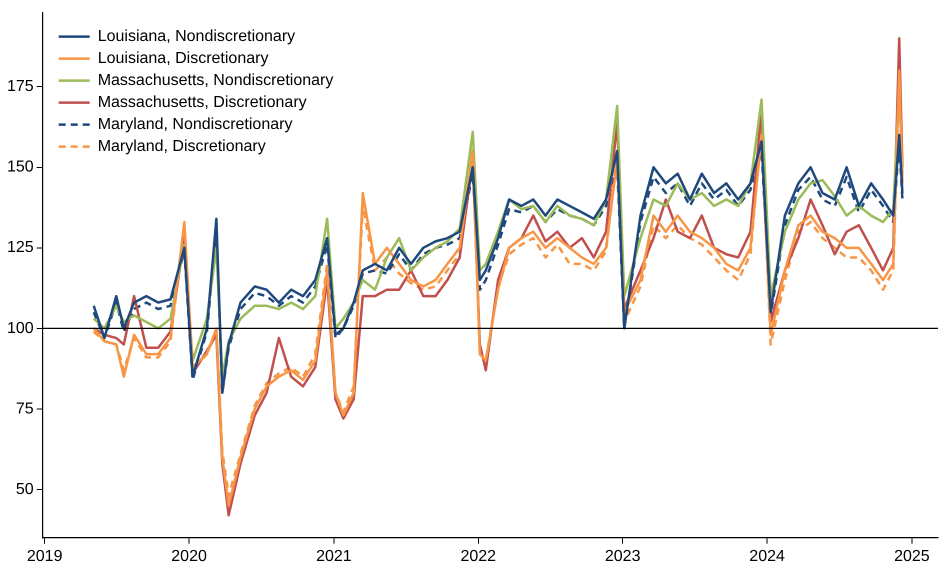  What do you see at coordinates (20, 328) in the screenshot?
I see `y-tick-label: 100` at bounding box center [20, 328].